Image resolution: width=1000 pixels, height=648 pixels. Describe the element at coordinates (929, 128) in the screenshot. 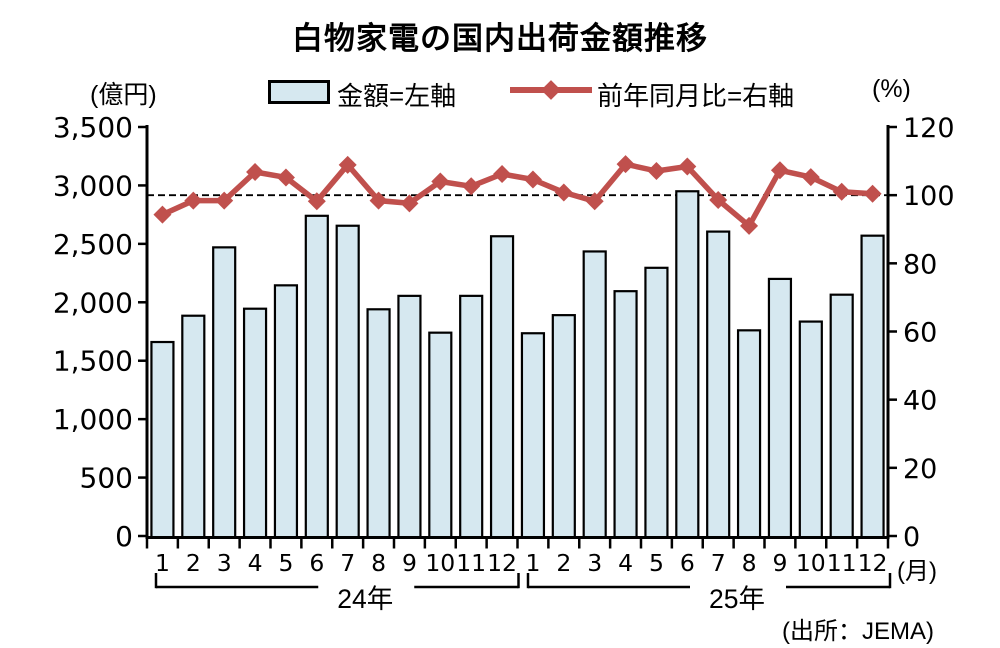

I see `right-axis-tick-label: 120` at that location.